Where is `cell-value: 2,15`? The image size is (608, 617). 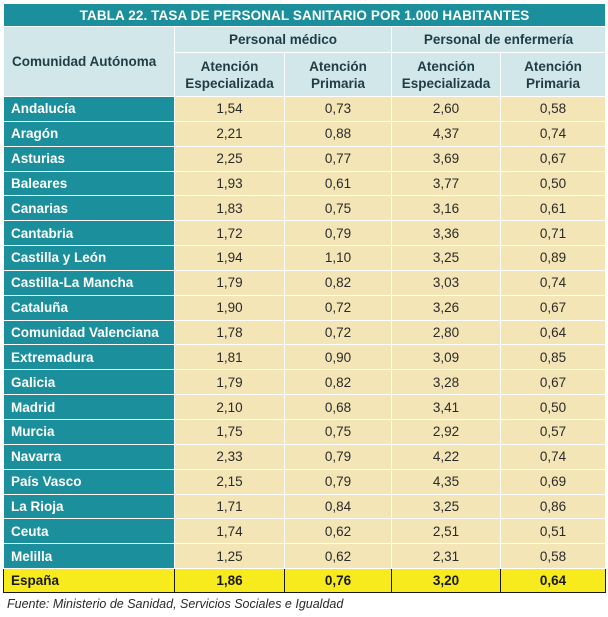
cell-value: 2,15 is located at coordinates (229, 481).